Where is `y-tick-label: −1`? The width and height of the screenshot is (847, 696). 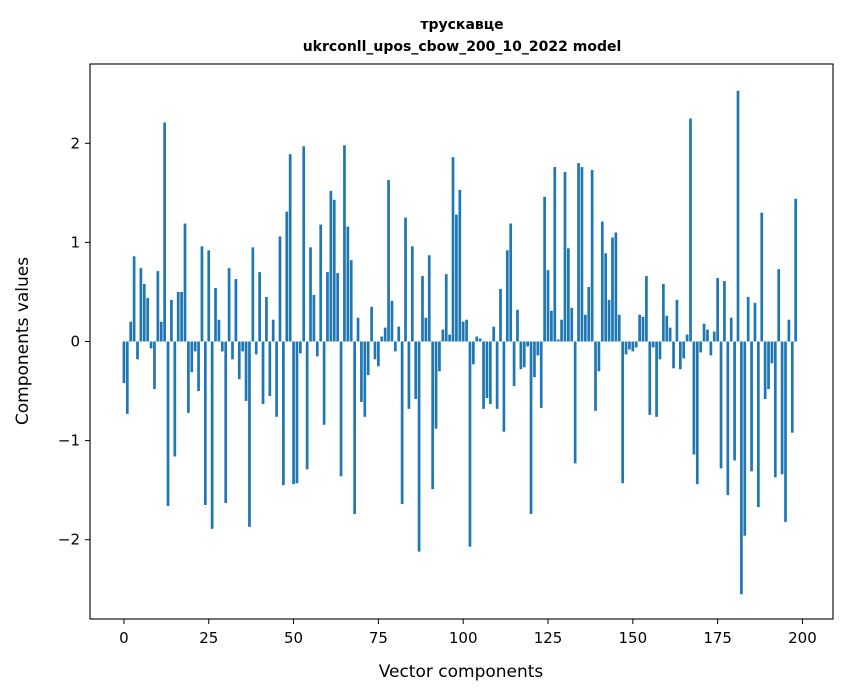 y-tick-label: −1 is located at coordinates (69, 441).